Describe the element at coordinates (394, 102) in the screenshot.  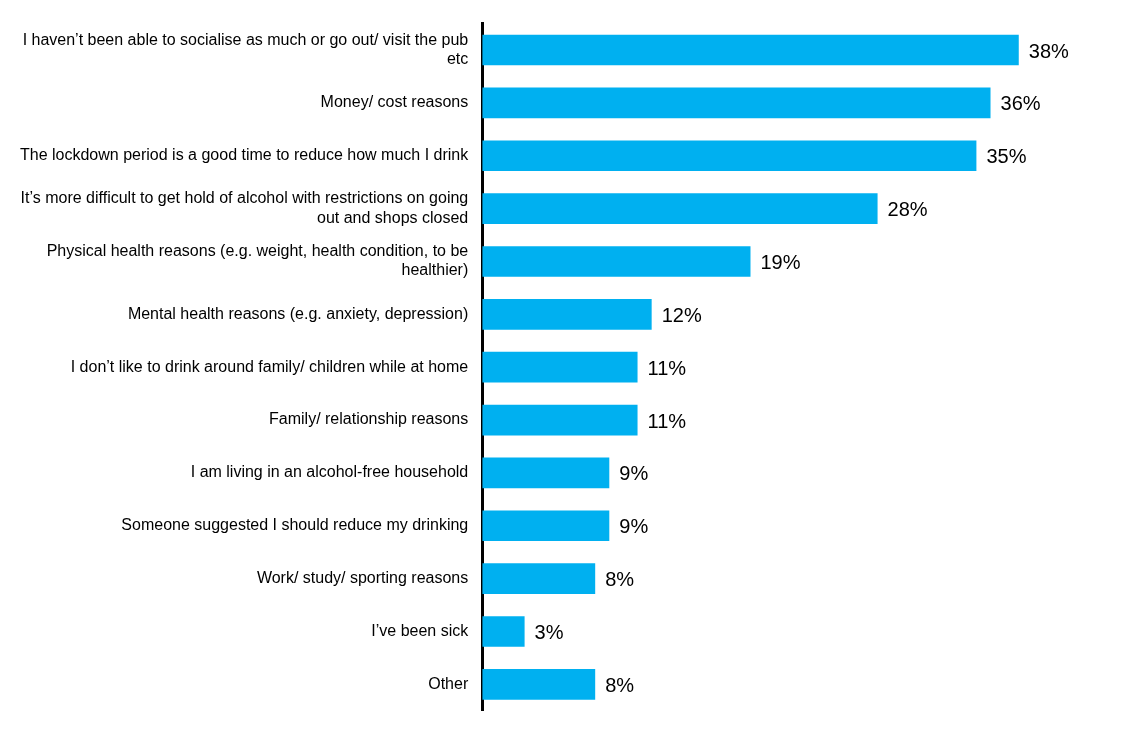
I see `y-tick-label: Money/ cost reasons` at that location.